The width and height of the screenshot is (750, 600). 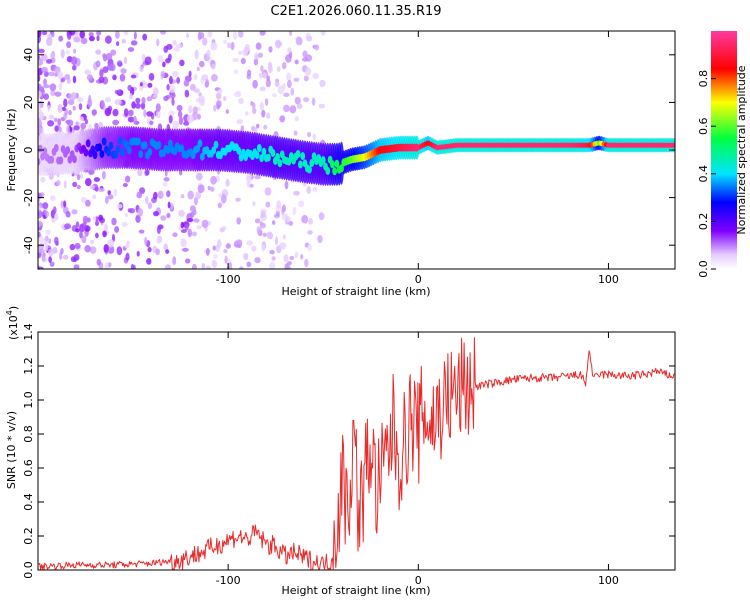 I want to click on colorbar-tick-label: 0.6, so click(x=703, y=126).